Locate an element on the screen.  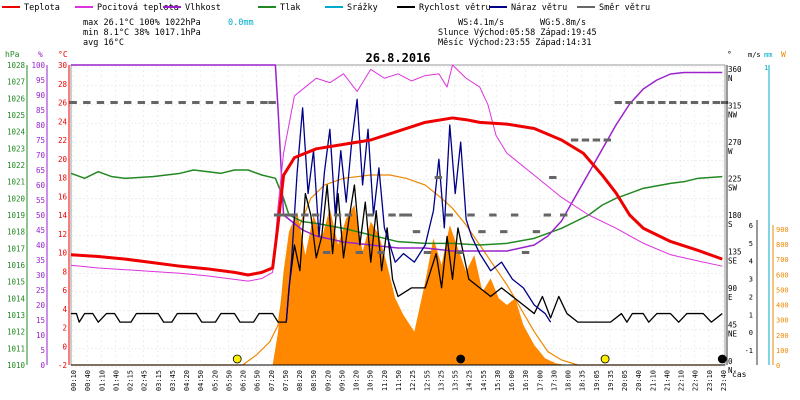
w-axis-tick: 800 is located at coordinates (782, 245).